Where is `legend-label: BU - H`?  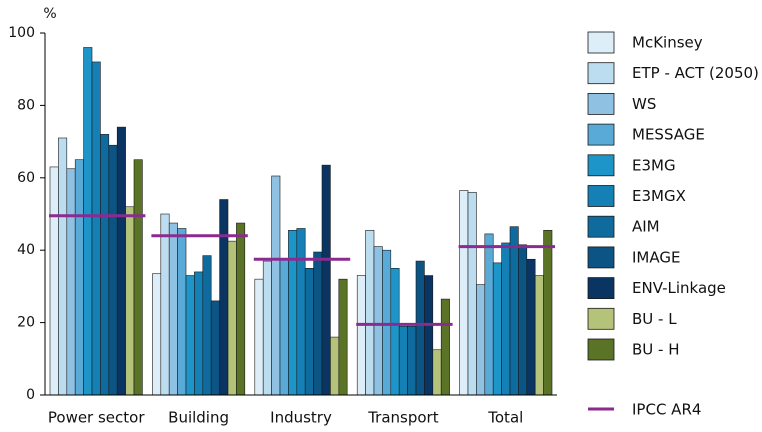
legend-label: BU - H is located at coordinates (656, 350).